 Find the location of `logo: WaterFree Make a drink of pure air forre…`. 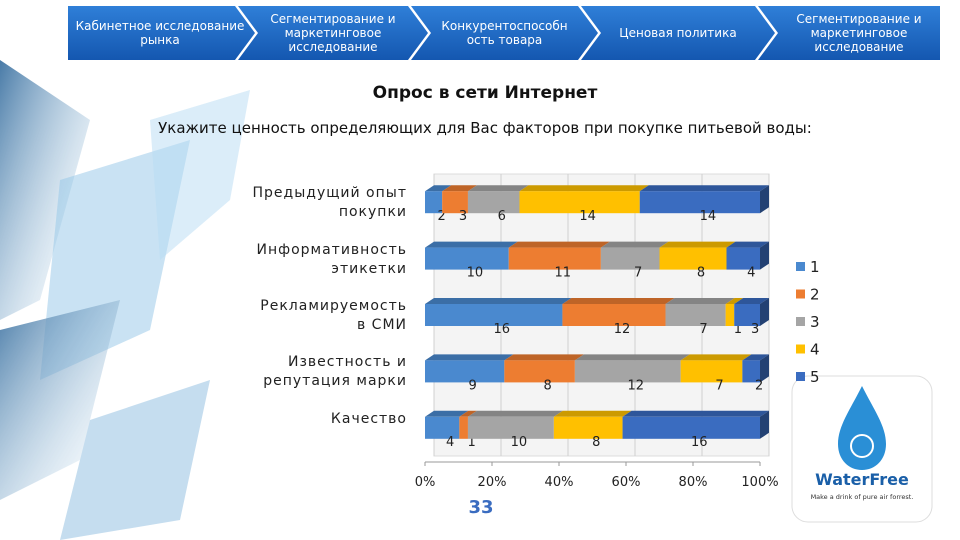

logo: WaterFree Make a drink of pure air forre… is located at coordinates (862, 449).